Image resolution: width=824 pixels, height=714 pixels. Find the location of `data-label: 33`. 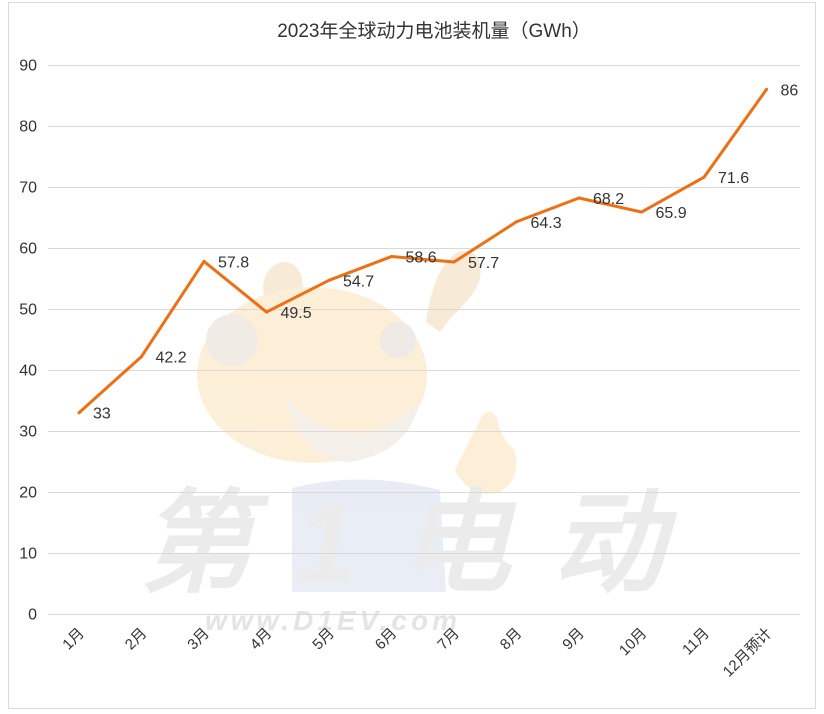

data-label: 33 is located at coordinates (102, 414).